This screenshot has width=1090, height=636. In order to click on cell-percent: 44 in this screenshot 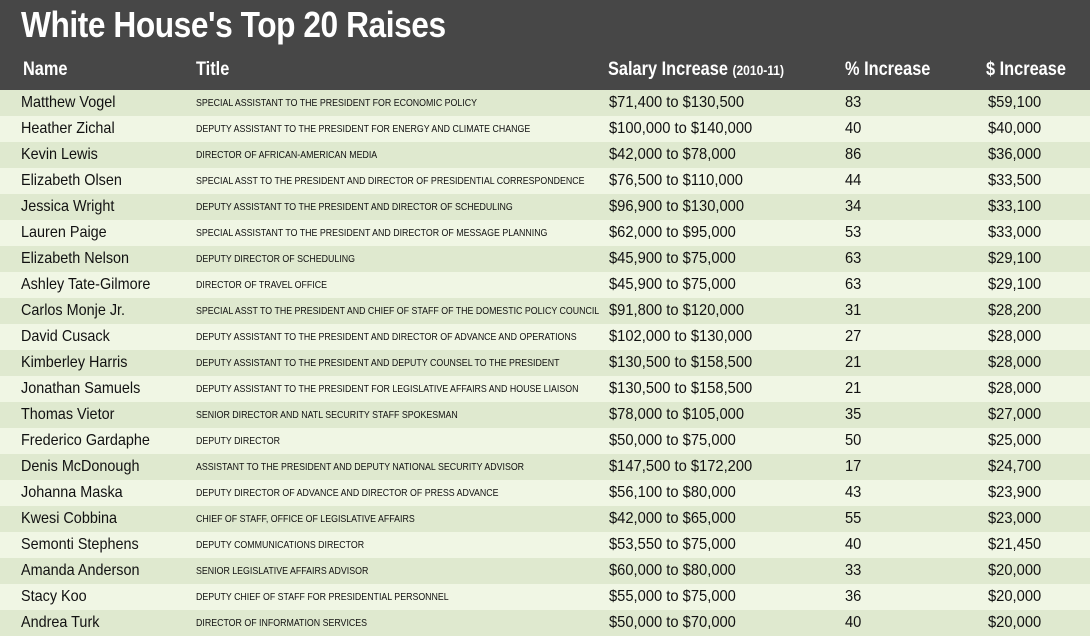, I will do `click(853, 180)`.